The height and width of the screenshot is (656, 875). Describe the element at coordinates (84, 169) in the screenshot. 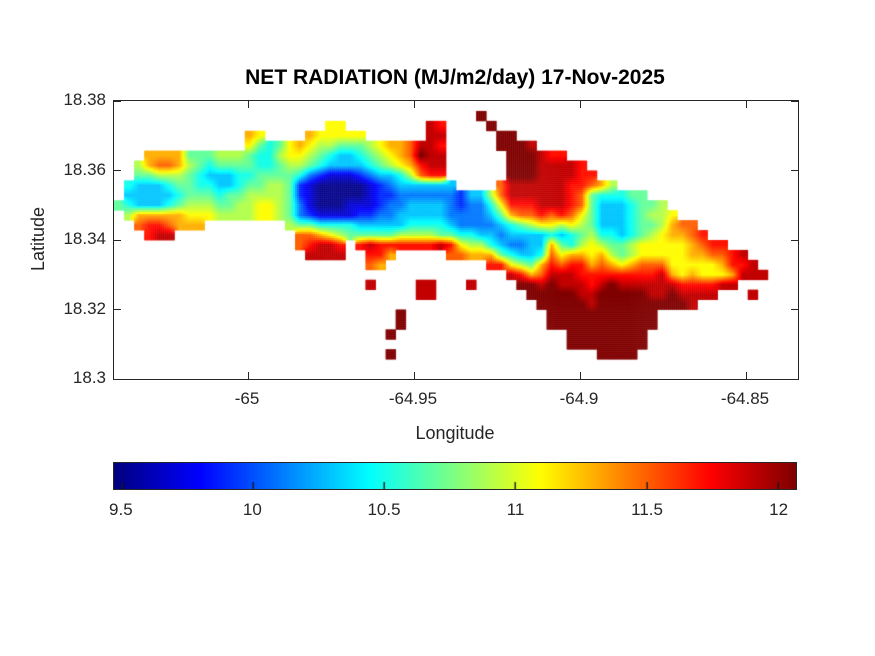

I see `y-tick-label: 18.36` at that location.